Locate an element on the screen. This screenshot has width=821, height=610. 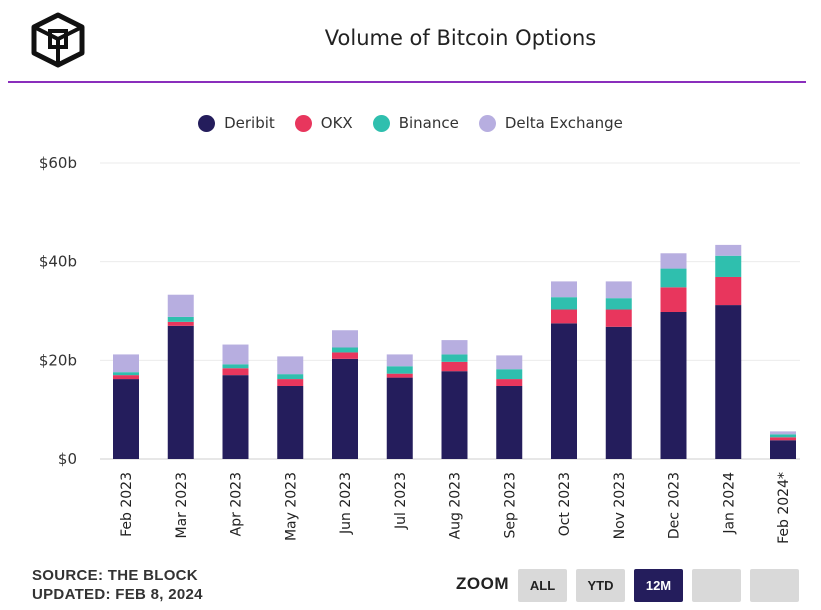
y-axis-ticks: $0 $20b $40b $60b is located at coordinates (58, 311).